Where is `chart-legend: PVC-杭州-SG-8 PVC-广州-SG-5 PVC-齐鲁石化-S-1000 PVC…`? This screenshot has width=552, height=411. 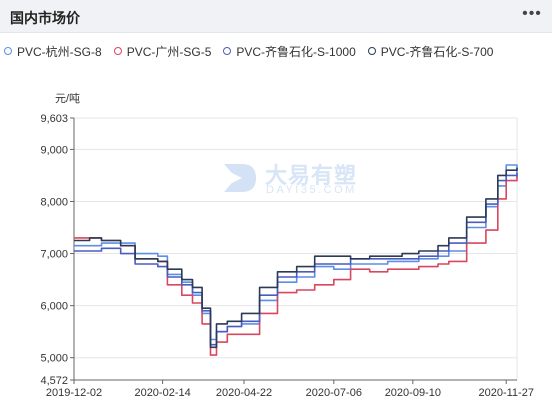 chart-legend: PVC-杭州-SG-8 PVC-广州-SG-5 PVC-齐鲁石化-S-1000 PVC… is located at coordinates (254, 51).